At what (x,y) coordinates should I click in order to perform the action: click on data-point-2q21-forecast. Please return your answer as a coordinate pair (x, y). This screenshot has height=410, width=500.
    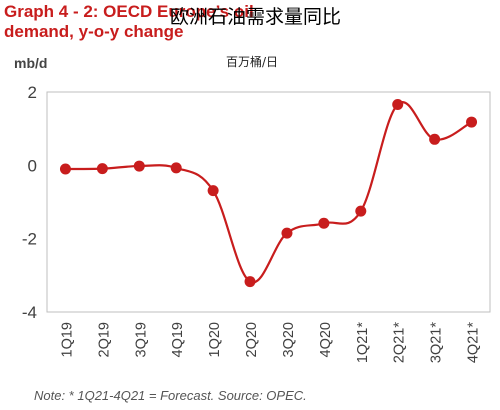
    Looking at the image, I should click on (398, 104).